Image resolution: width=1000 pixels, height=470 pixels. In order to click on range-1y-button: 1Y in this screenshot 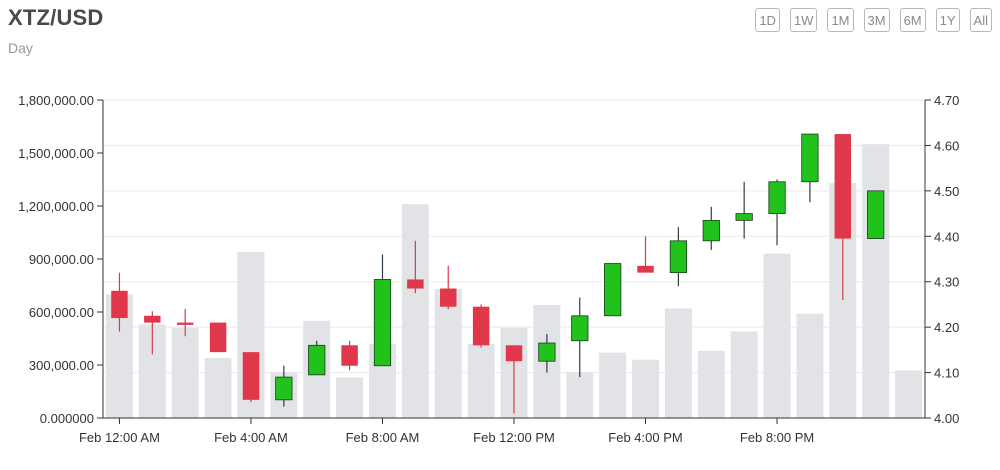, I will do `click(947, 20)`.